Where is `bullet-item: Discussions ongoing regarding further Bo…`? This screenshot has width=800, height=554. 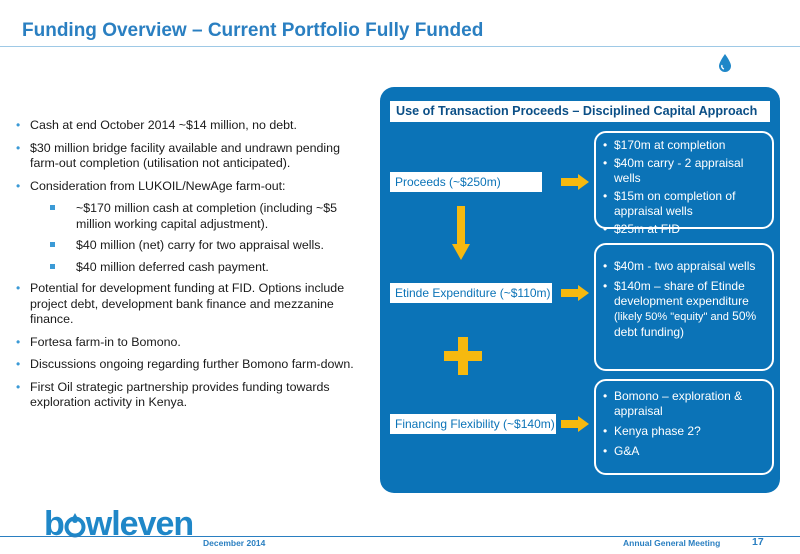 bullet-item: Discussions ongoing regarding further Bo… is located at coordinates (186, 365).